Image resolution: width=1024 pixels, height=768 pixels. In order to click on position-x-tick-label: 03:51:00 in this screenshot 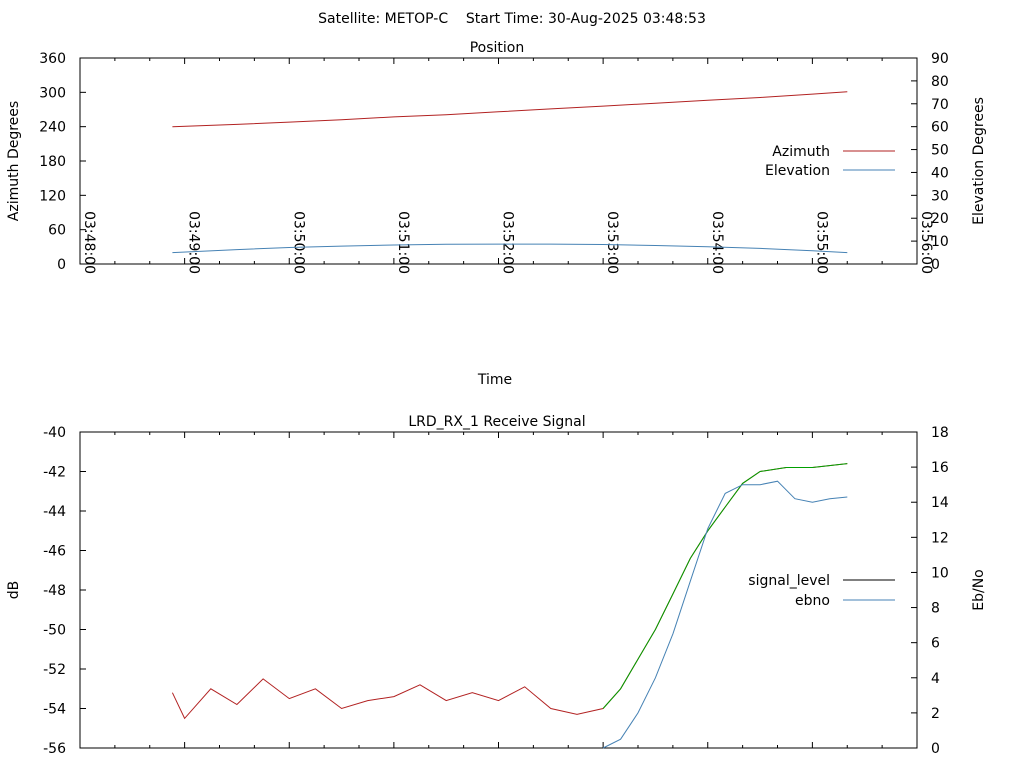, I will do `click(403, 242)`.